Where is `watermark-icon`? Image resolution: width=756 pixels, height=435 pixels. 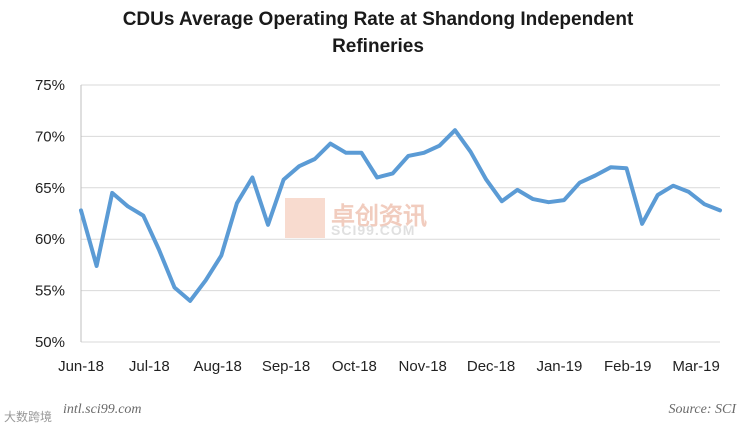 watermark-icon is located at coordinates (305, 217).